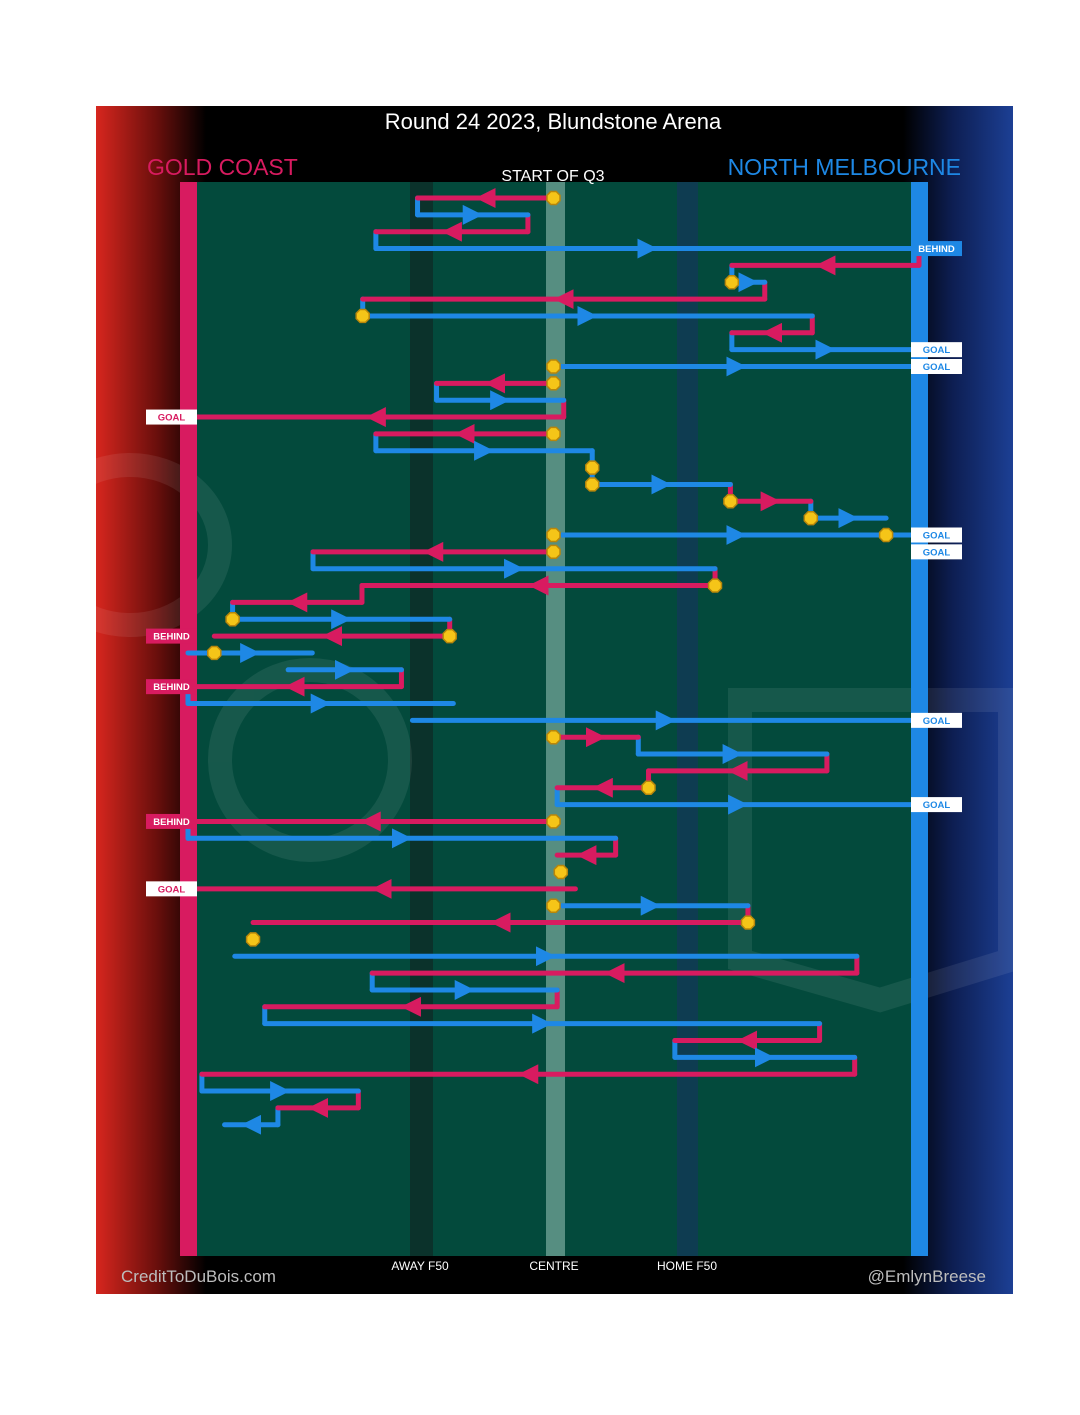 This screenshot has width=1080, height=1415. I want to click on away-team-name: NORTH MELBOURNE, so click(844, 167).